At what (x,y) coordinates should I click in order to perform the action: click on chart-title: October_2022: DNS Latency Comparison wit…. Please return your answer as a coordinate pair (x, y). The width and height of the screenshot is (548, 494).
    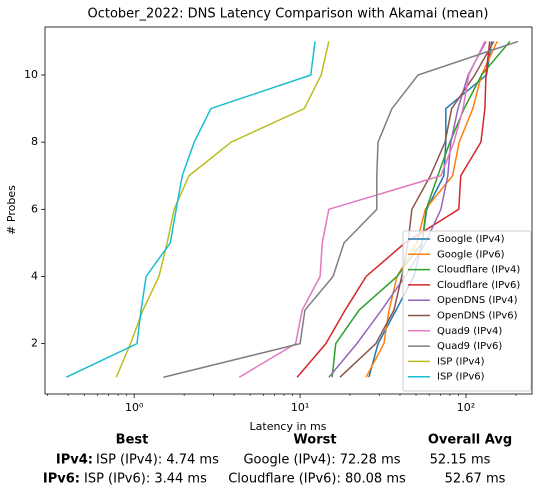
    Looking at the image, I should click on (288, 14).